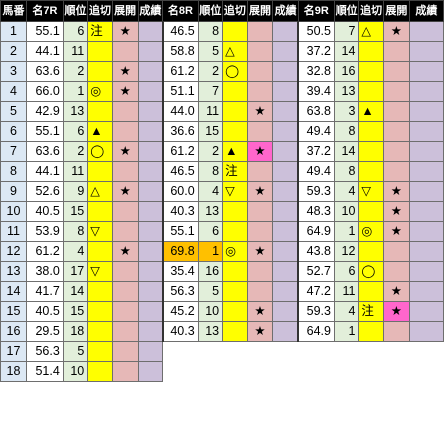 The height and width of the screenshot is (421, 444). I want to click on index-score-cell: 40.5, so click(44, 311).